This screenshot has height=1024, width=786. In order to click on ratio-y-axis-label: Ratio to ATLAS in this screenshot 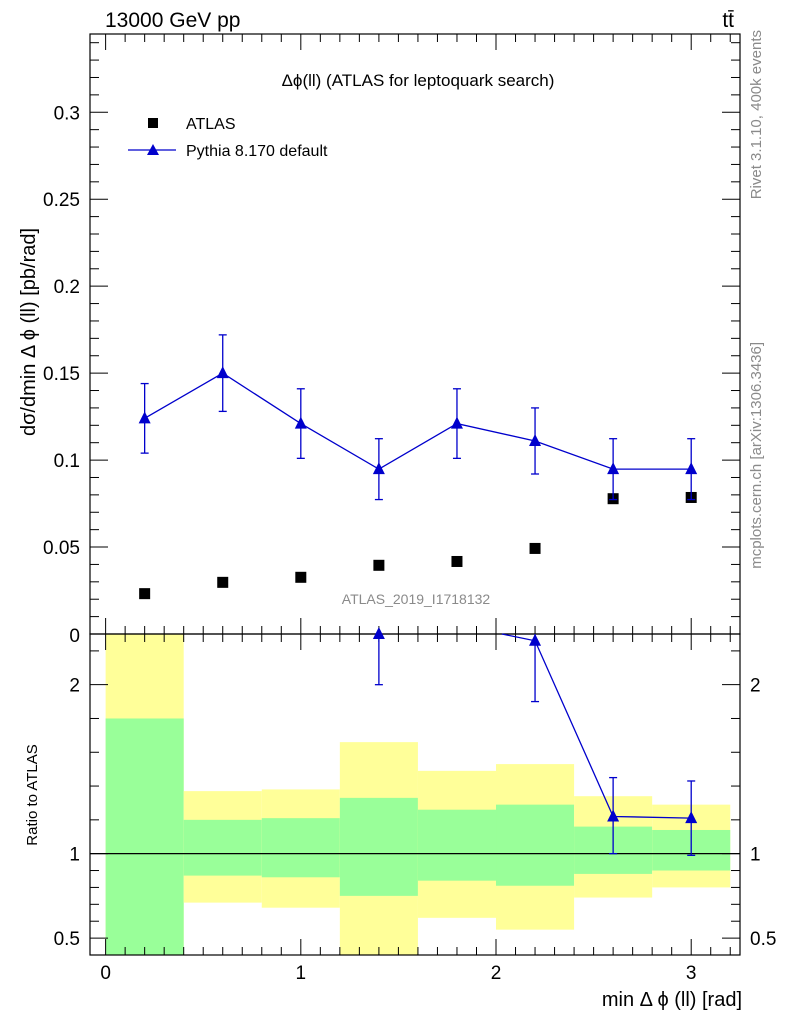, I will do `click(32, 794)`.